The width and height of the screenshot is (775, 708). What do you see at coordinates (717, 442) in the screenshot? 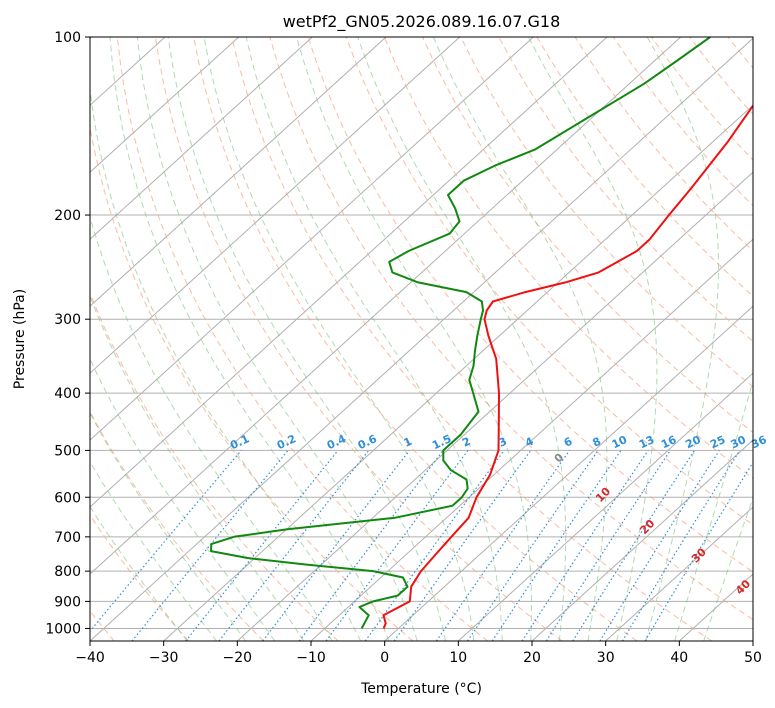
I see `mixing-ratio-label: 25` at bounding box center [717, 442].